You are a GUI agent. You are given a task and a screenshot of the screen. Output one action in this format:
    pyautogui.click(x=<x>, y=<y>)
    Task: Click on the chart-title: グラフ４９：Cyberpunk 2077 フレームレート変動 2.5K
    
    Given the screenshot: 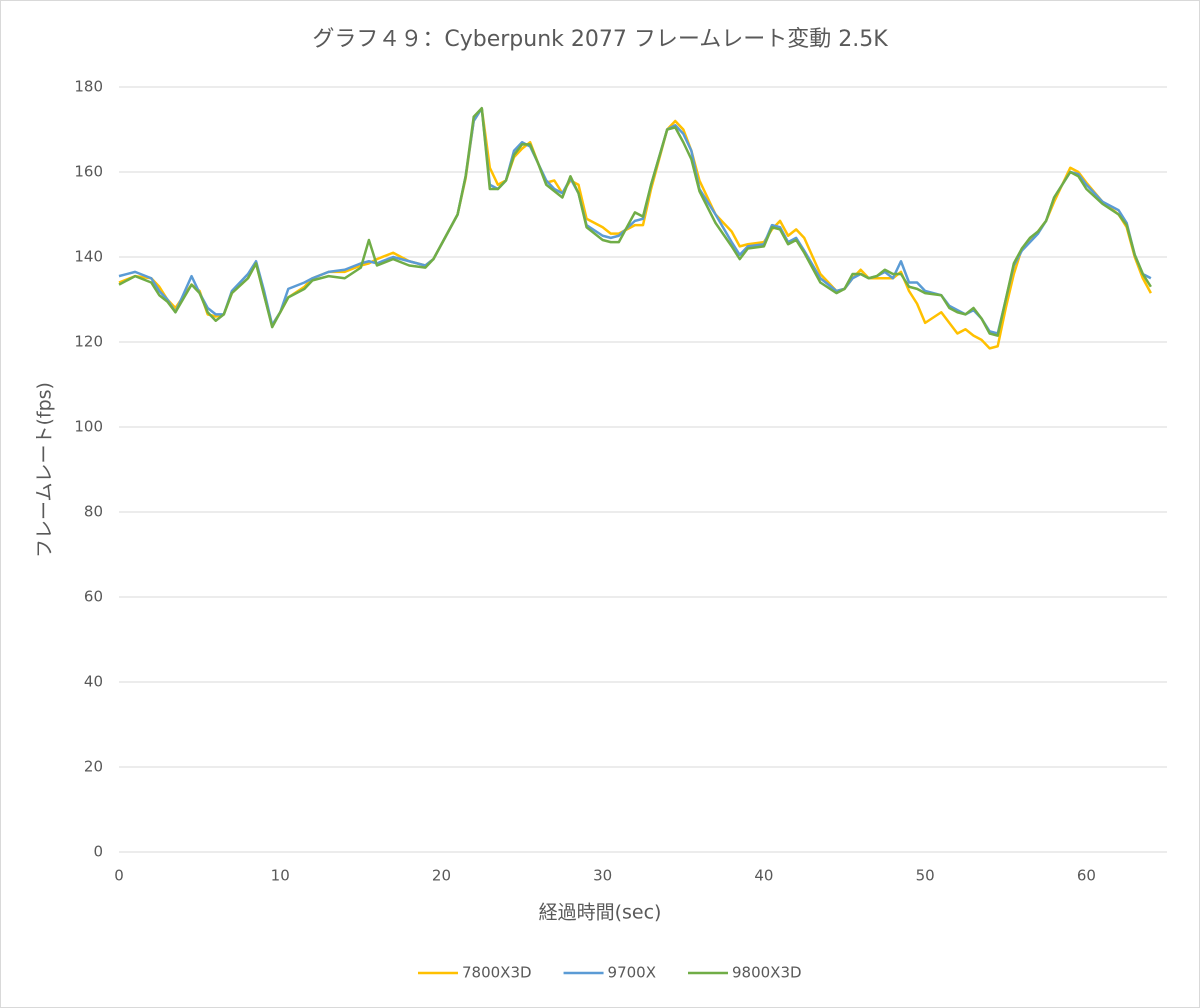 What is the action you would take?
    pyautogui.click(x=600, y=39)
    